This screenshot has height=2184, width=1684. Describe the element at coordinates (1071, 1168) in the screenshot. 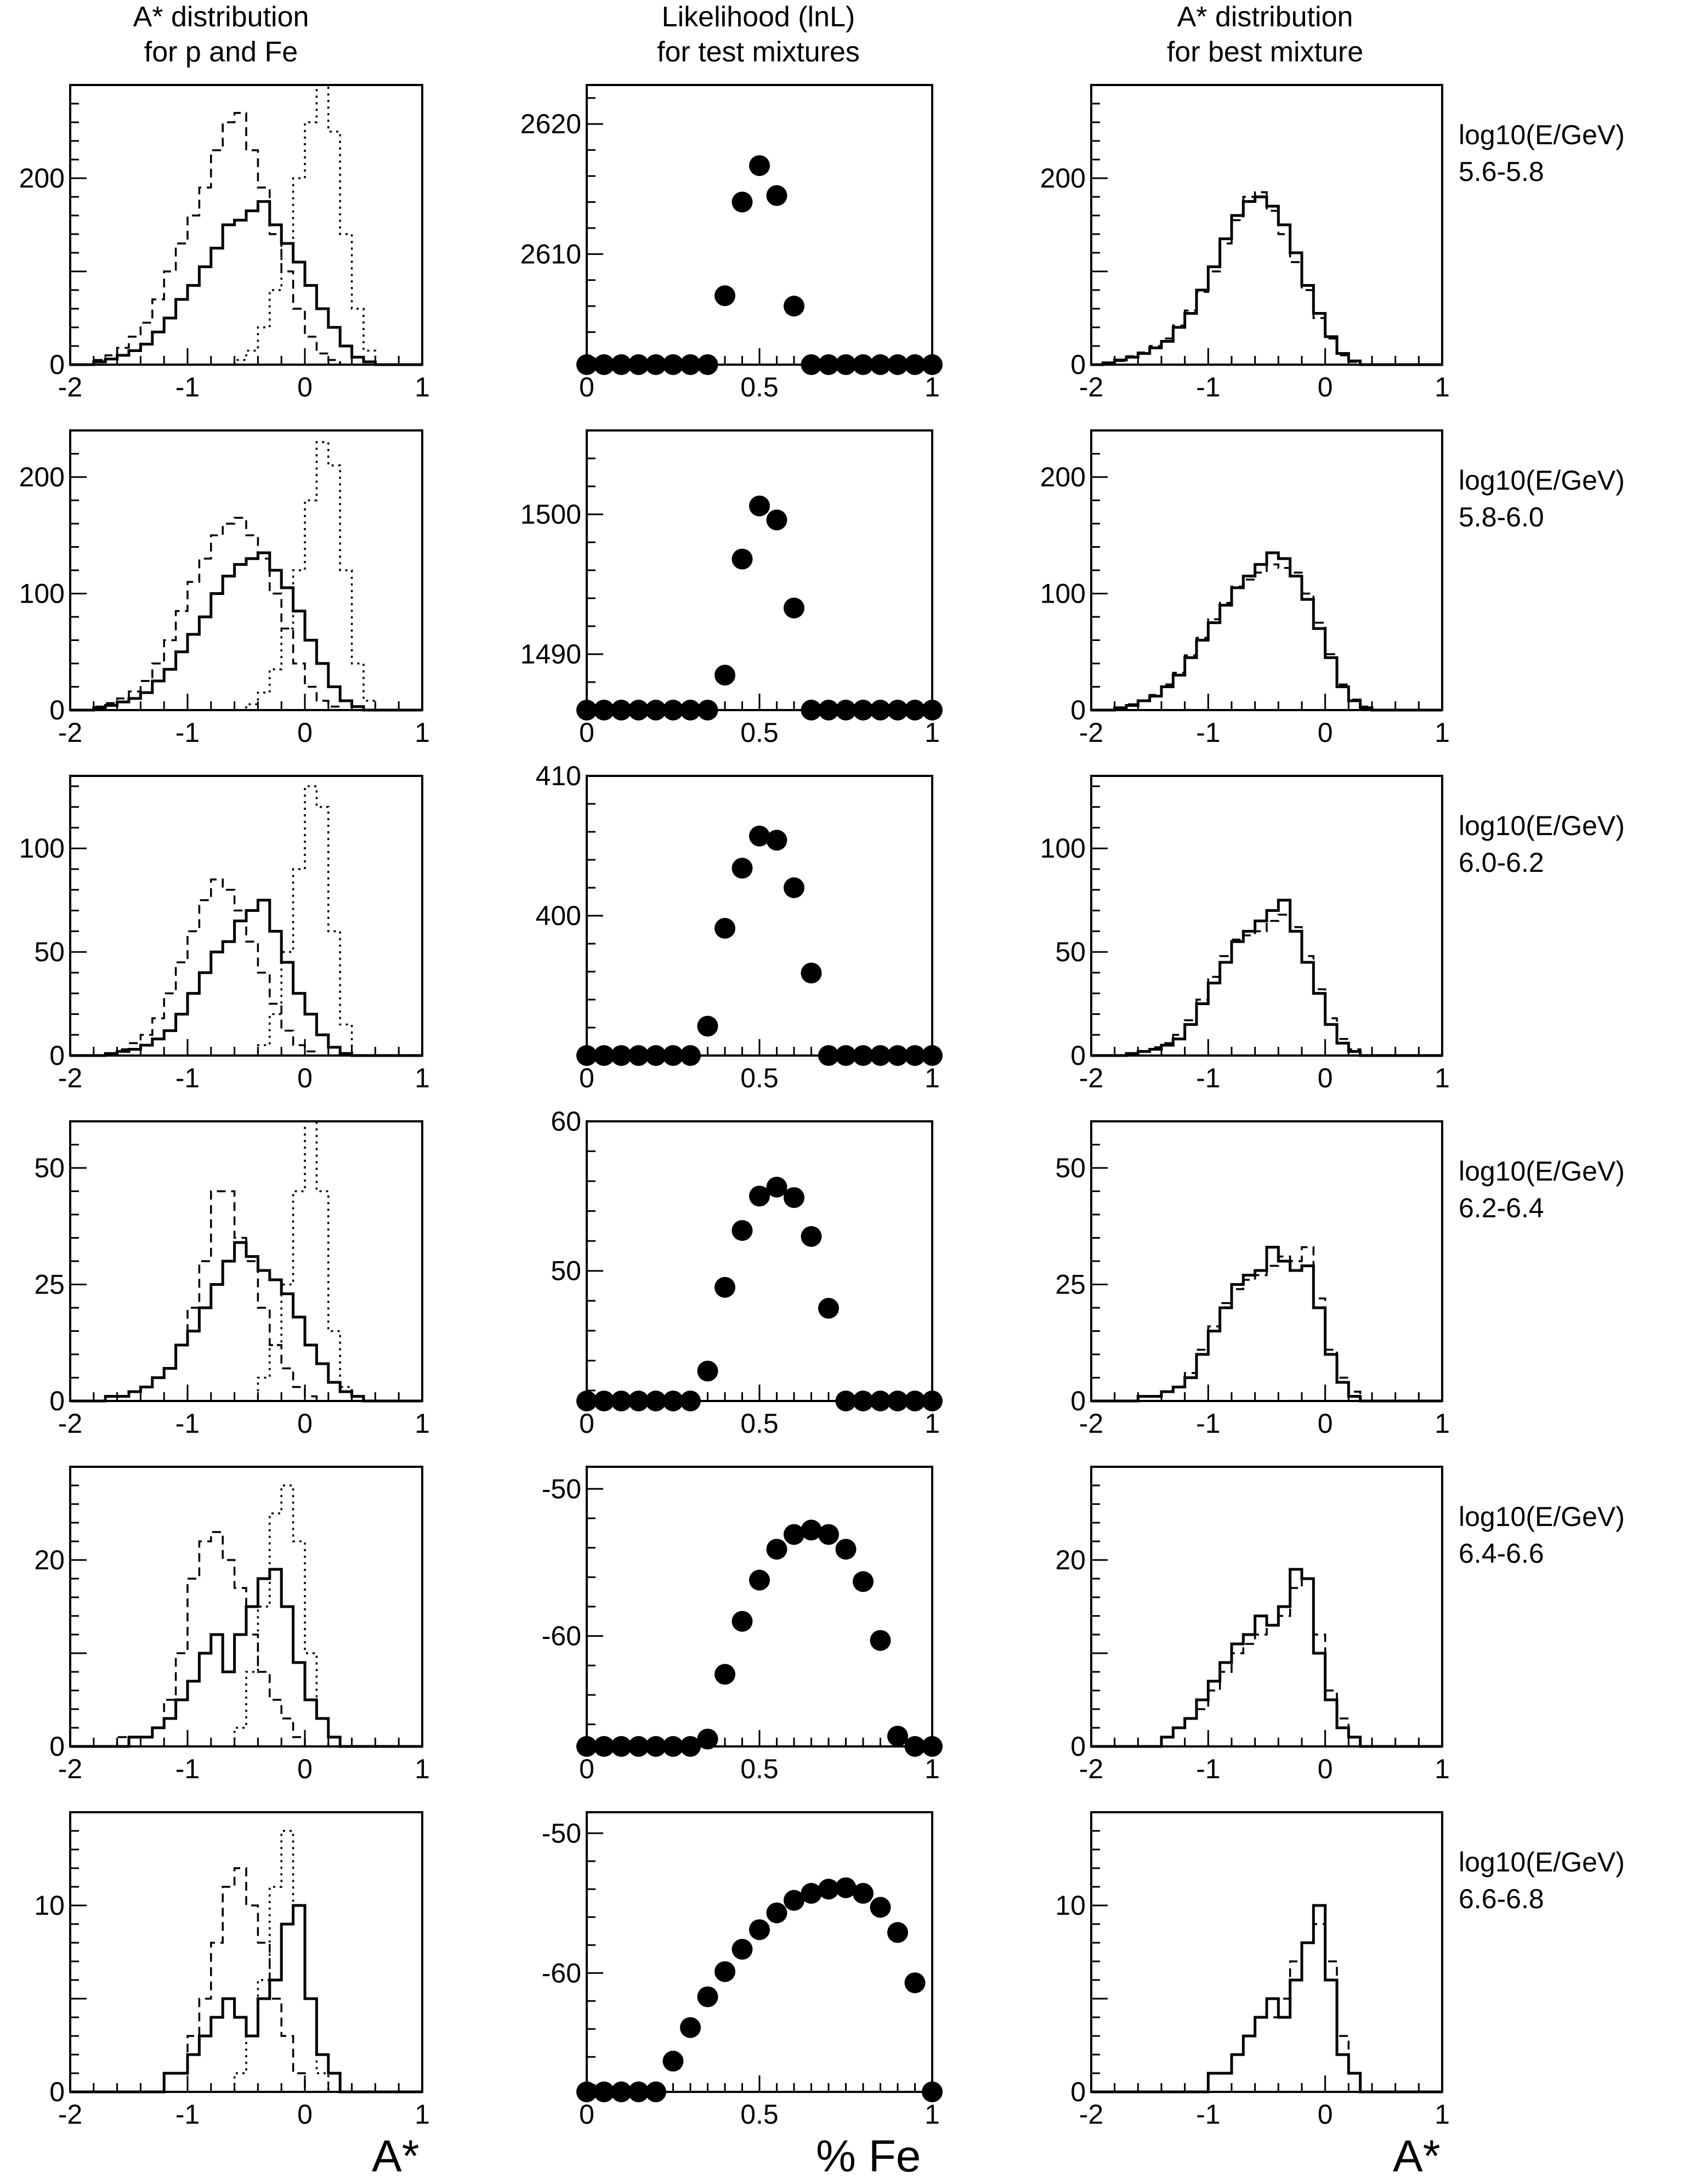

I see `y-tick-label: 50` at that location.